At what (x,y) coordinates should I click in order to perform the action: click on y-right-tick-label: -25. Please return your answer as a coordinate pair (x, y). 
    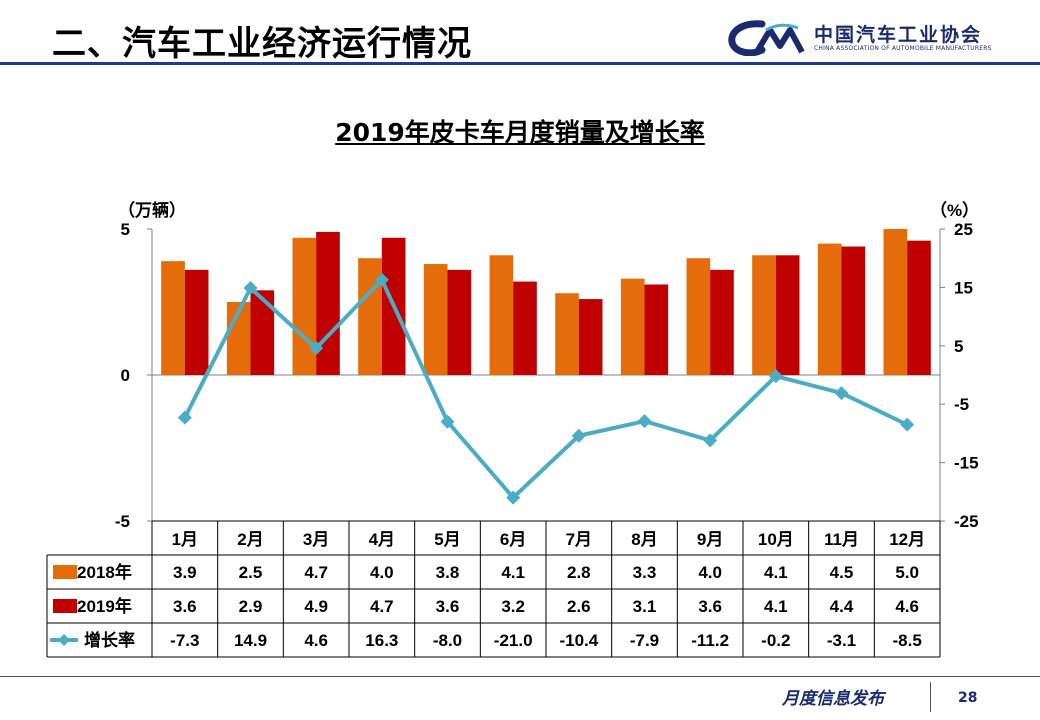
    Looking at the image, I should click on (966, 521).